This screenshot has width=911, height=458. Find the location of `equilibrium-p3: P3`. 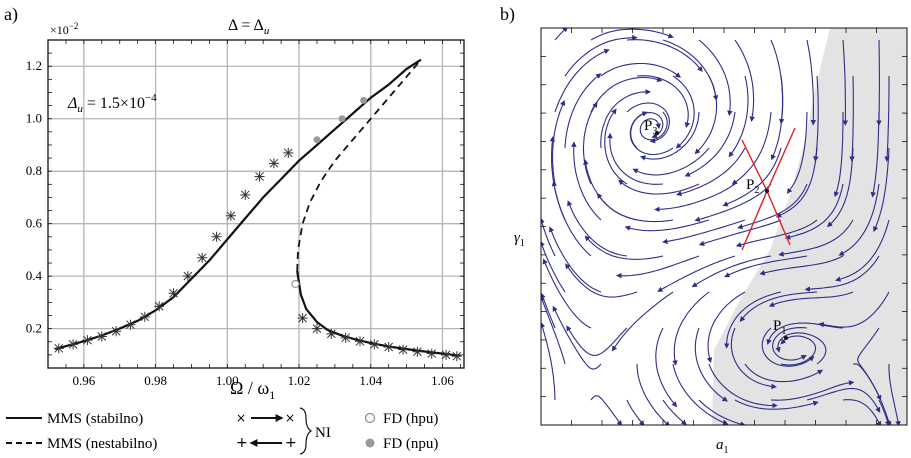

equilibrium-p3: P3 is located at coordinates (651, 127).